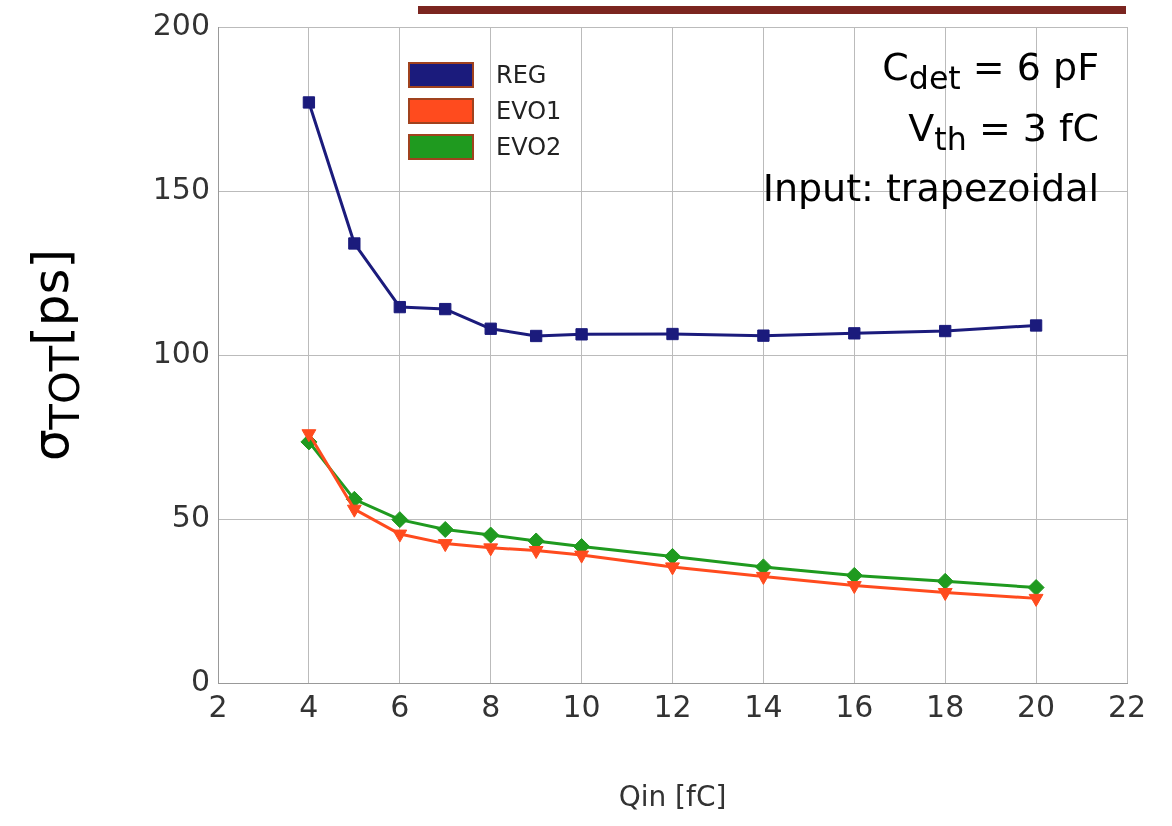  Describe the element at coordinates (181, 352) in the screenshot. I see `y-tick-label: 100` at that location.